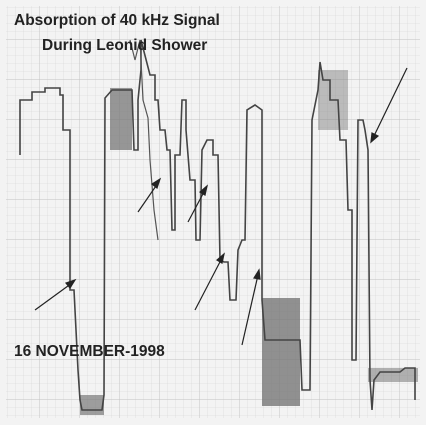 Image resolution: width=426 pixels, height=425 pixels. Describe the element at coordinates (117, 20) in the screenshot. I see `title-line: Absorption of 40 kHz Signal` at that location.